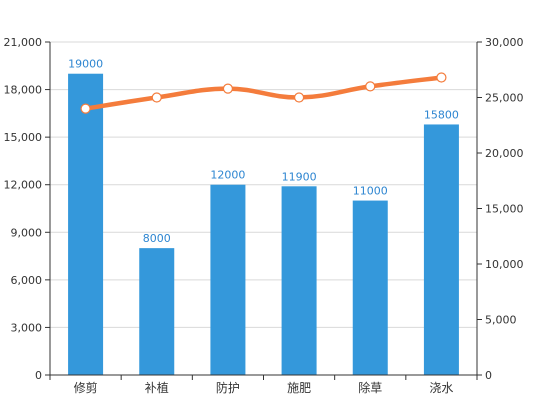 The image size is (550, 420). Describe the element at coordinates (504, 98) in the screenshot. I see `y-right-tick-label: 25,000` at that location.